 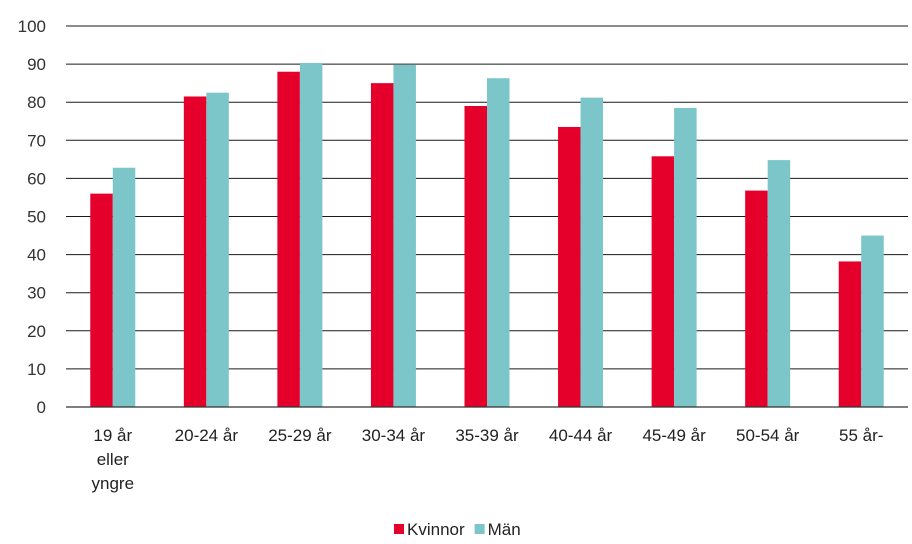 I want to click on legend: Kvinnor Män, so click(x=457, y=529).